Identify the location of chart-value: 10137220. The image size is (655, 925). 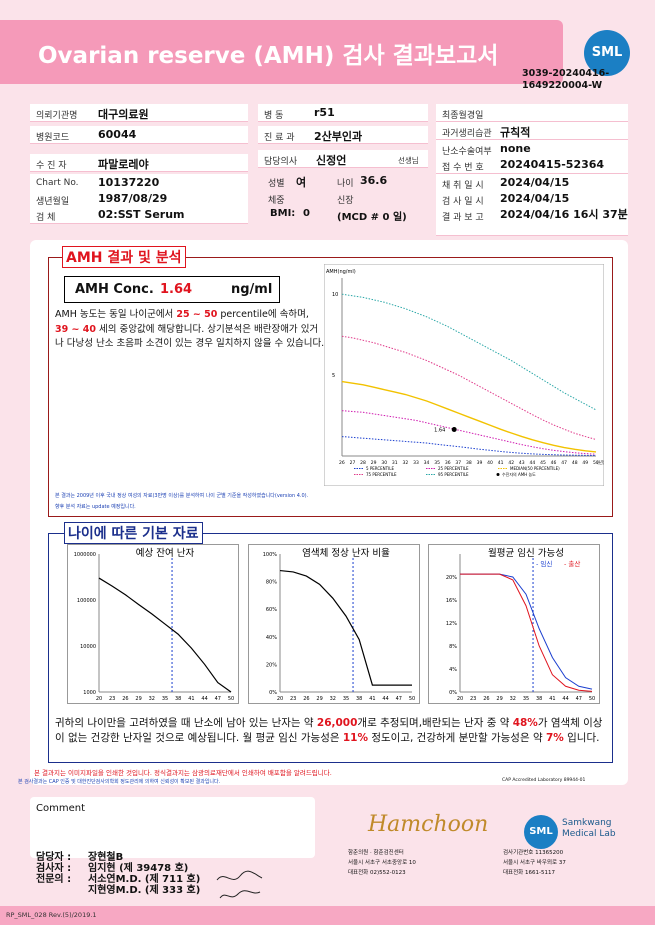
(129, 182).